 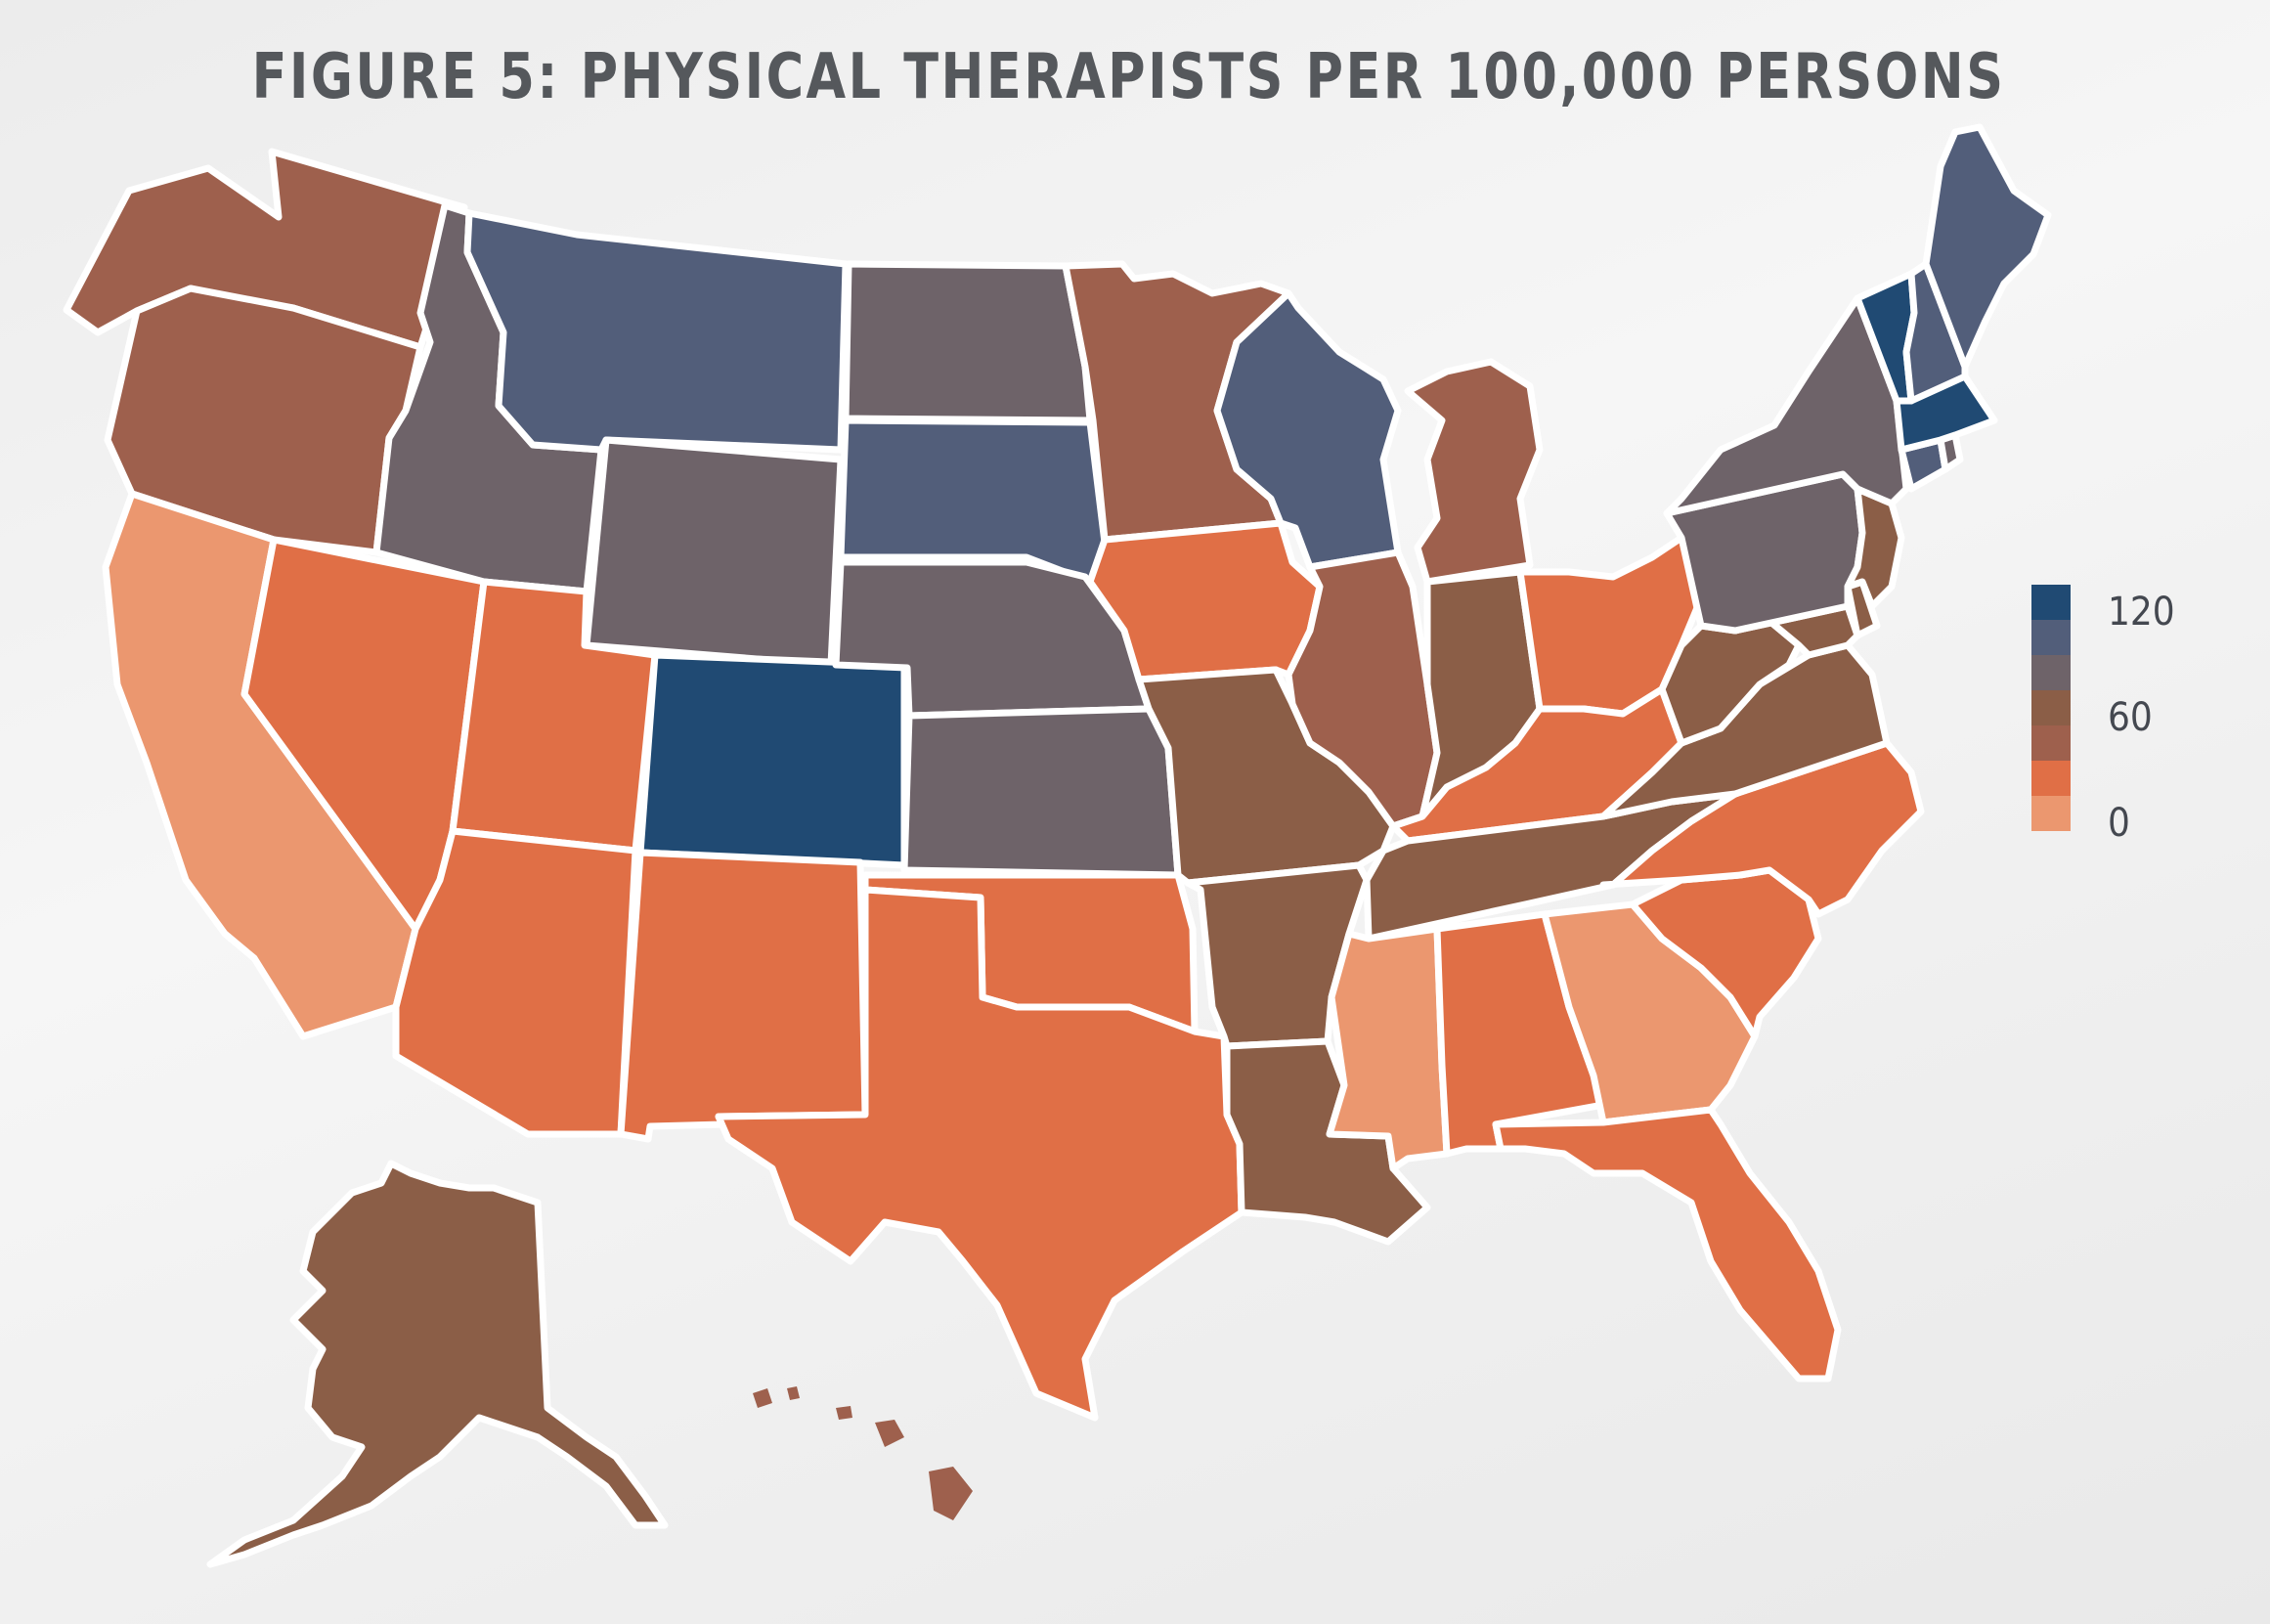 What do you see at coordinates (863, 1453) in the screenshot?
I see `state-hawaii` at bounding box center [863, 1453].